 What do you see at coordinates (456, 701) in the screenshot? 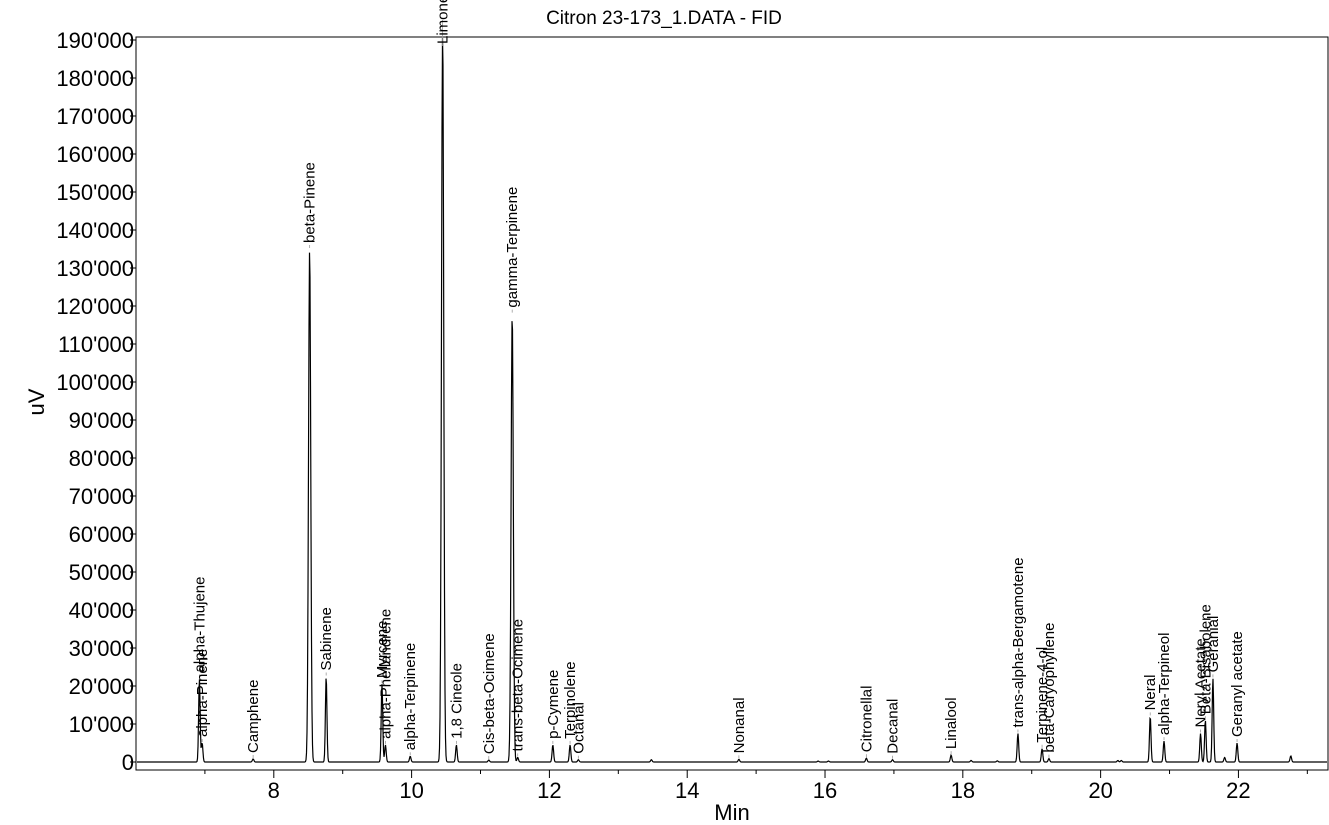
I see `peak-label: 1,8 Cineole` at bounding box center [456, 701].